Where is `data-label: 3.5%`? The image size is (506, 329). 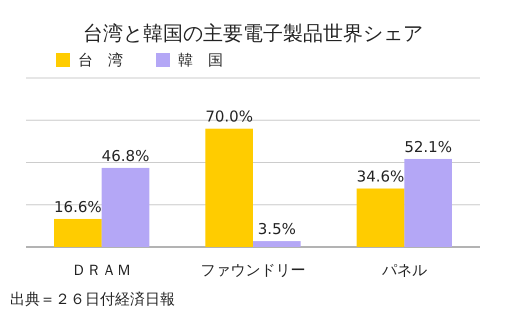
data-label: 3.5% is located at coordinates (277, 229).